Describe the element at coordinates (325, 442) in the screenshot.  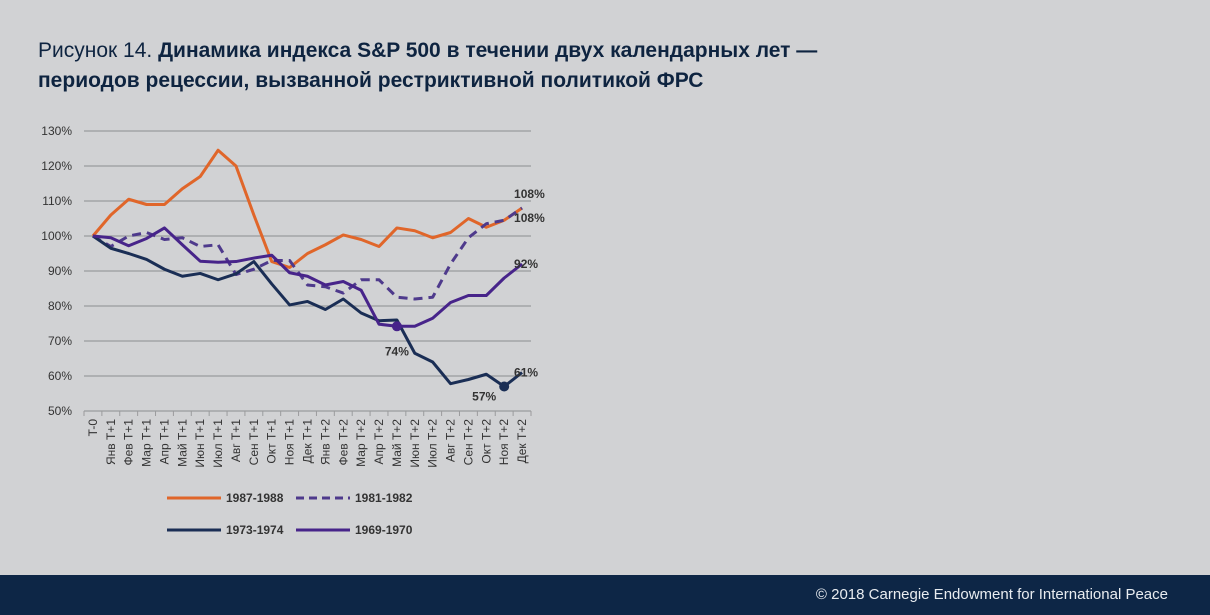
I see `x-tick-label: Янв T+2` at that location.